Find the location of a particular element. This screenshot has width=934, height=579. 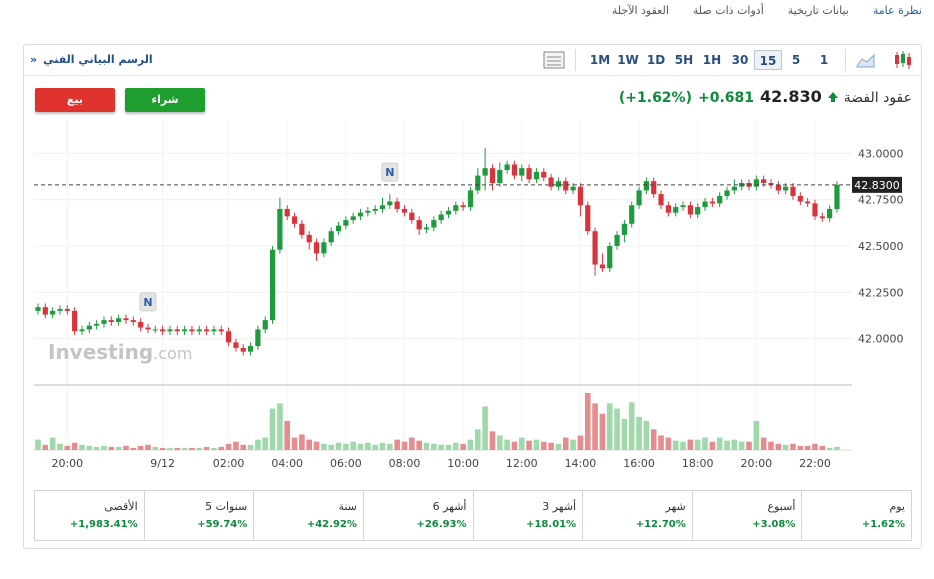

period-change: +42.92% is located at coordinates (331, 524).